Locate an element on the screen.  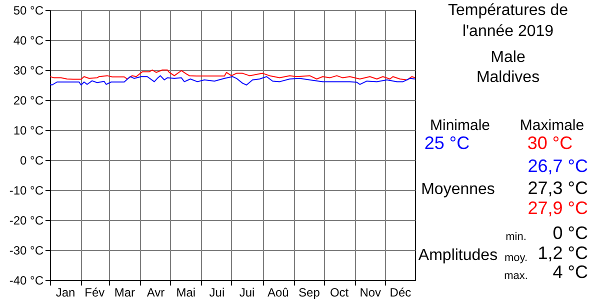
x-tick-label: Déc is located at coordinates (401, 293).